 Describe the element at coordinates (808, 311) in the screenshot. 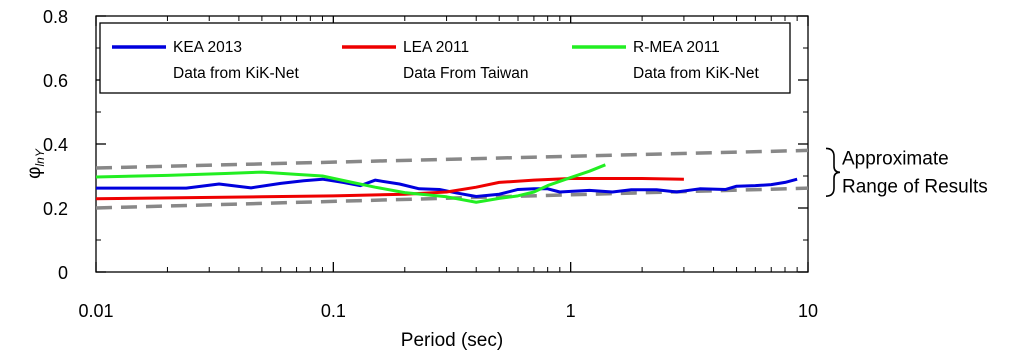

I see `x-tick-label: 10` at that location.